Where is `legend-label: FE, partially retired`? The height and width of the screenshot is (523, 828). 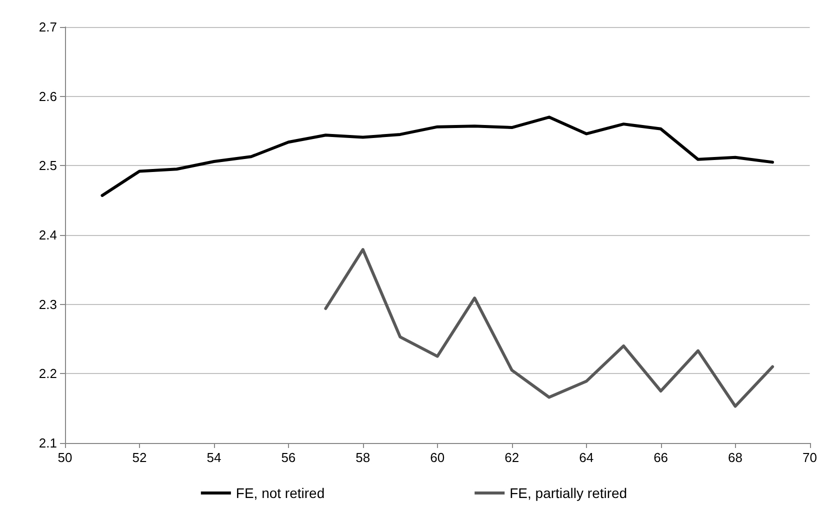
legend-label: FE, partially retired is located at coordinates (569, 493).